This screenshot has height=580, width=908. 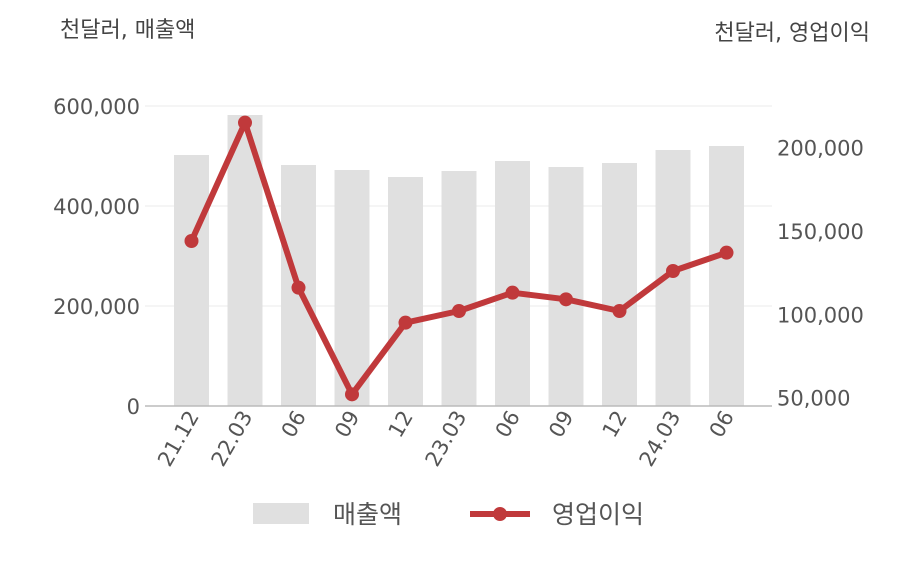 What do you see at coordinates (820, 315) in the screenshot?
I see `right-axis-tick-label: 100,000` at bounding box center [820, 315].